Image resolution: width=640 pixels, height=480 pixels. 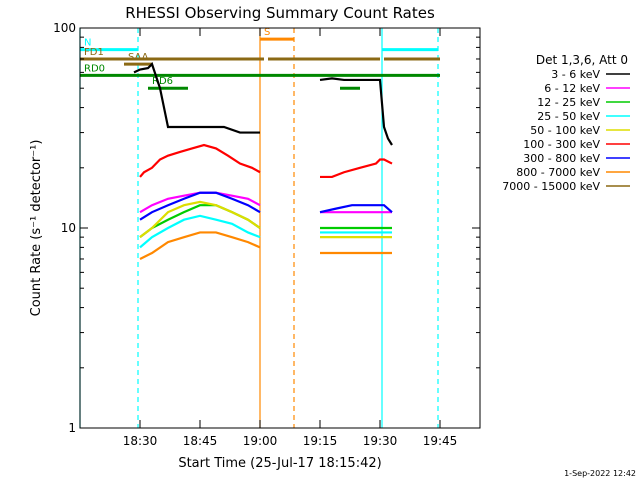 What do you see at coordinates (558, 172) in the screenshot?
I see `legend-label-7: 800 - 7000 keV` at bounding box center [558, 172].